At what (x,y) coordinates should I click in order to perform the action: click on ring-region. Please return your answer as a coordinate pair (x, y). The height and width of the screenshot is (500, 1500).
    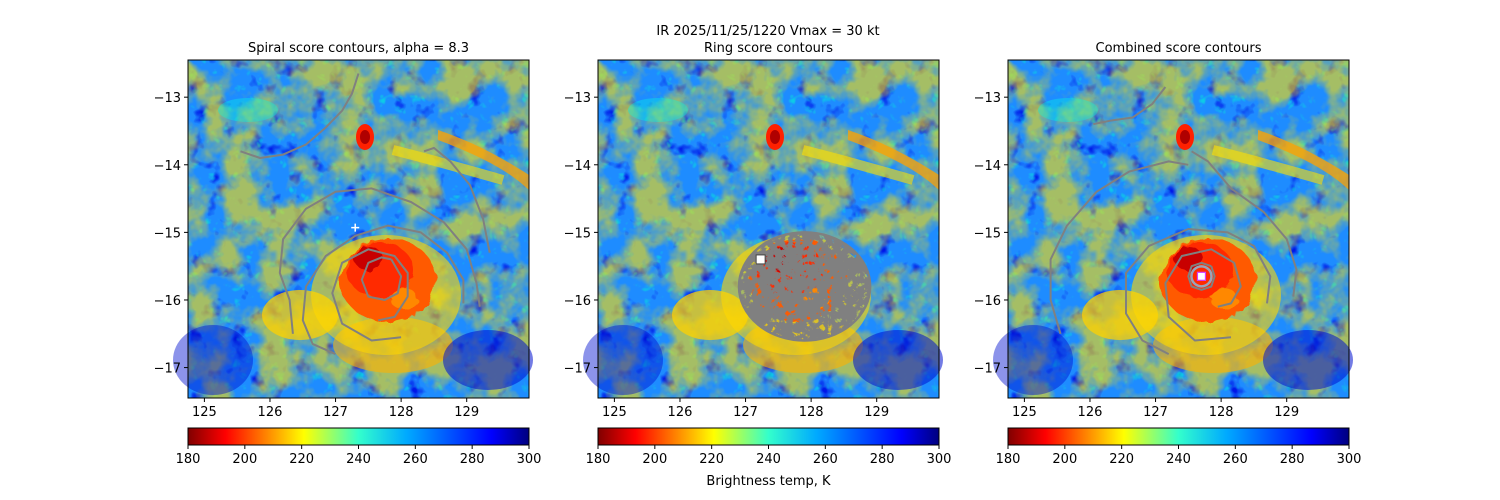
    Looking at the image, I should click on (804, 286).